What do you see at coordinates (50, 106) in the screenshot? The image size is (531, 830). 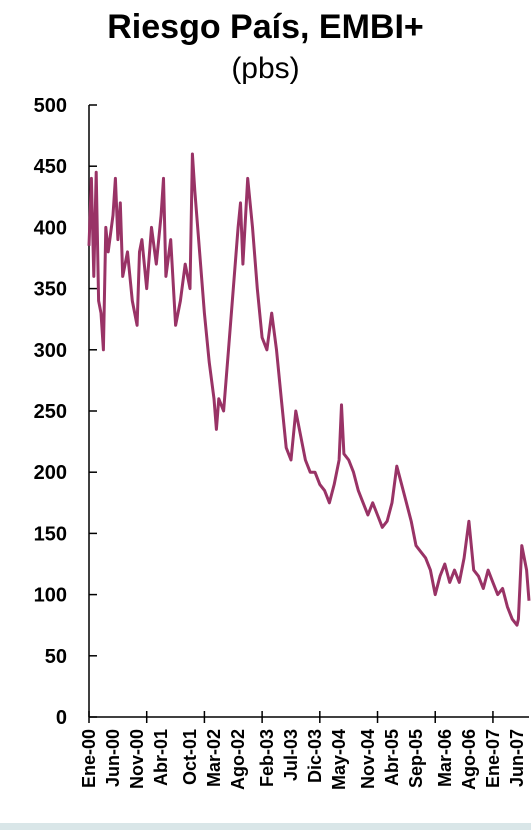 I see `y-tick-label: 500` at bounding box center [50, 106].